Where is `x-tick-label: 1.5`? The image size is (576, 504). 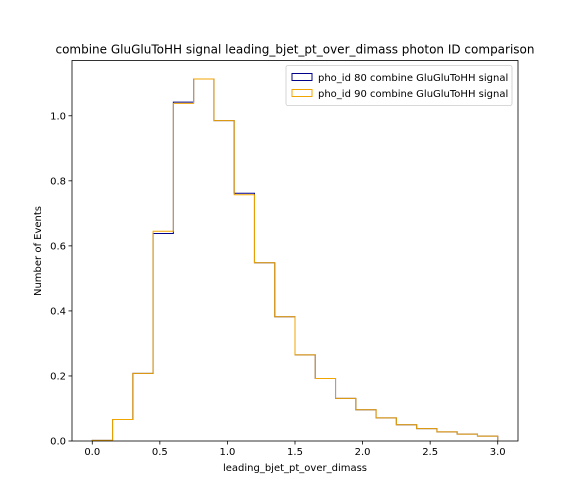
x-tick-label: 1.5 is located at coordinates (295, 452).